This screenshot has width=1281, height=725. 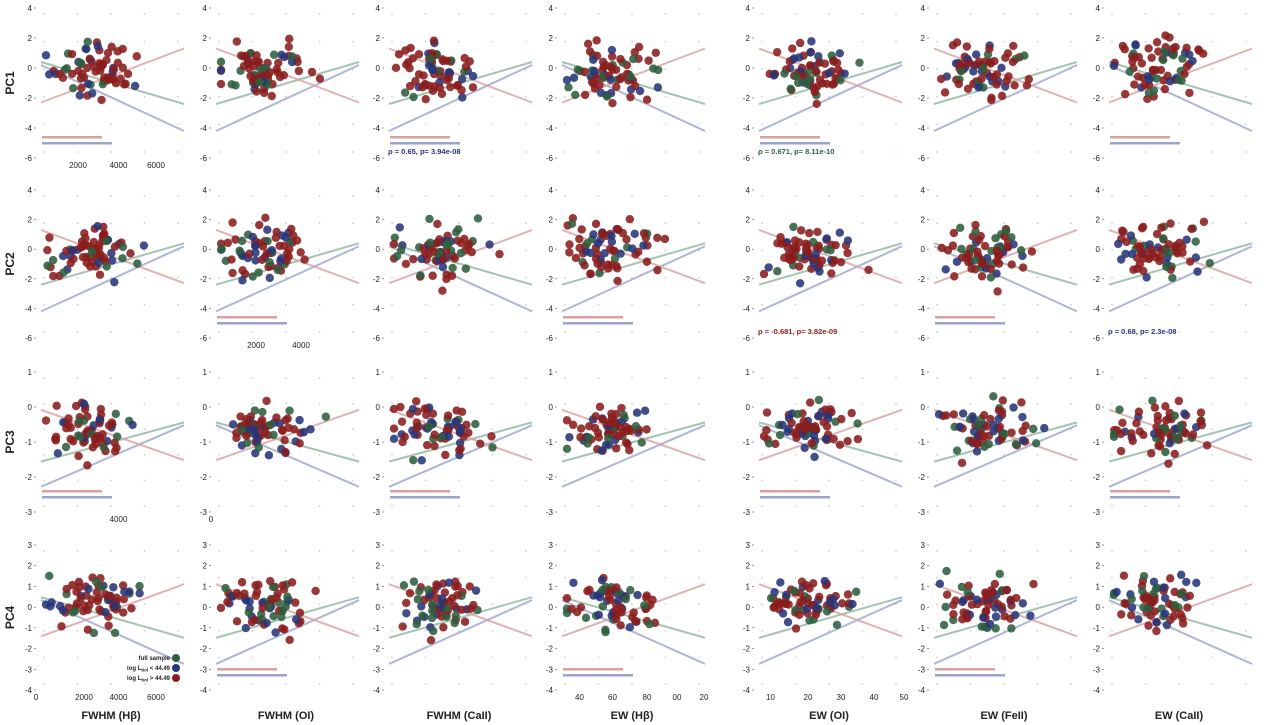 What do you see at coordinates (579, 697) in the screenshot?
I see `x-tick-label: 40` at bounding box center [579, 697].